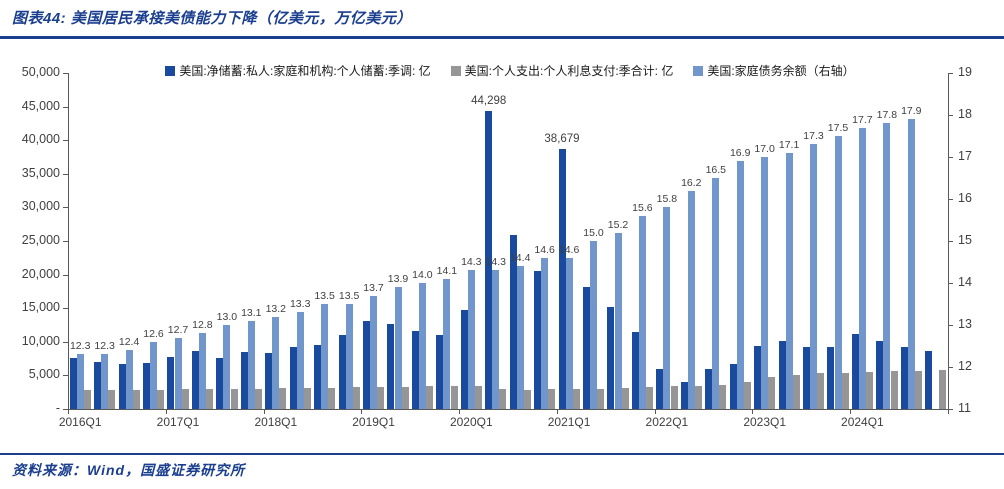 This screenshot has width=1004, height=489. What do you see at coordinates (40, 340) in the screenshot?
I see `left-axis-tick-label: 10,000` at bounding box center [40, 340].